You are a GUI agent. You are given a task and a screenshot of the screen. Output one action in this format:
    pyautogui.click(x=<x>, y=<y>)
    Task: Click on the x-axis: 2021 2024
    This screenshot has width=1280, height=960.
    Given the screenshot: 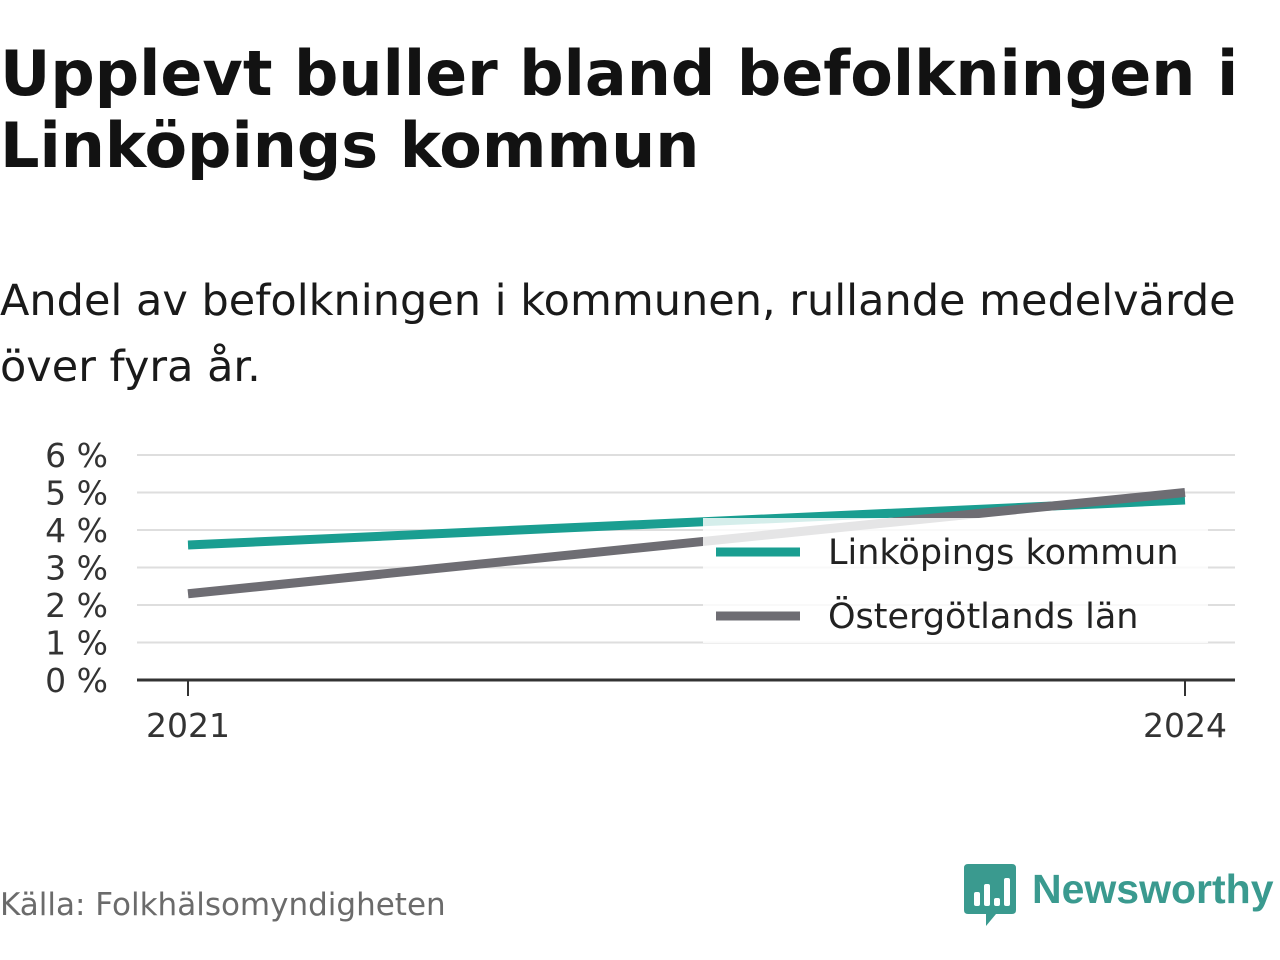 What is the action you would take?
    pyautogui.click(x=686, y=711)
    